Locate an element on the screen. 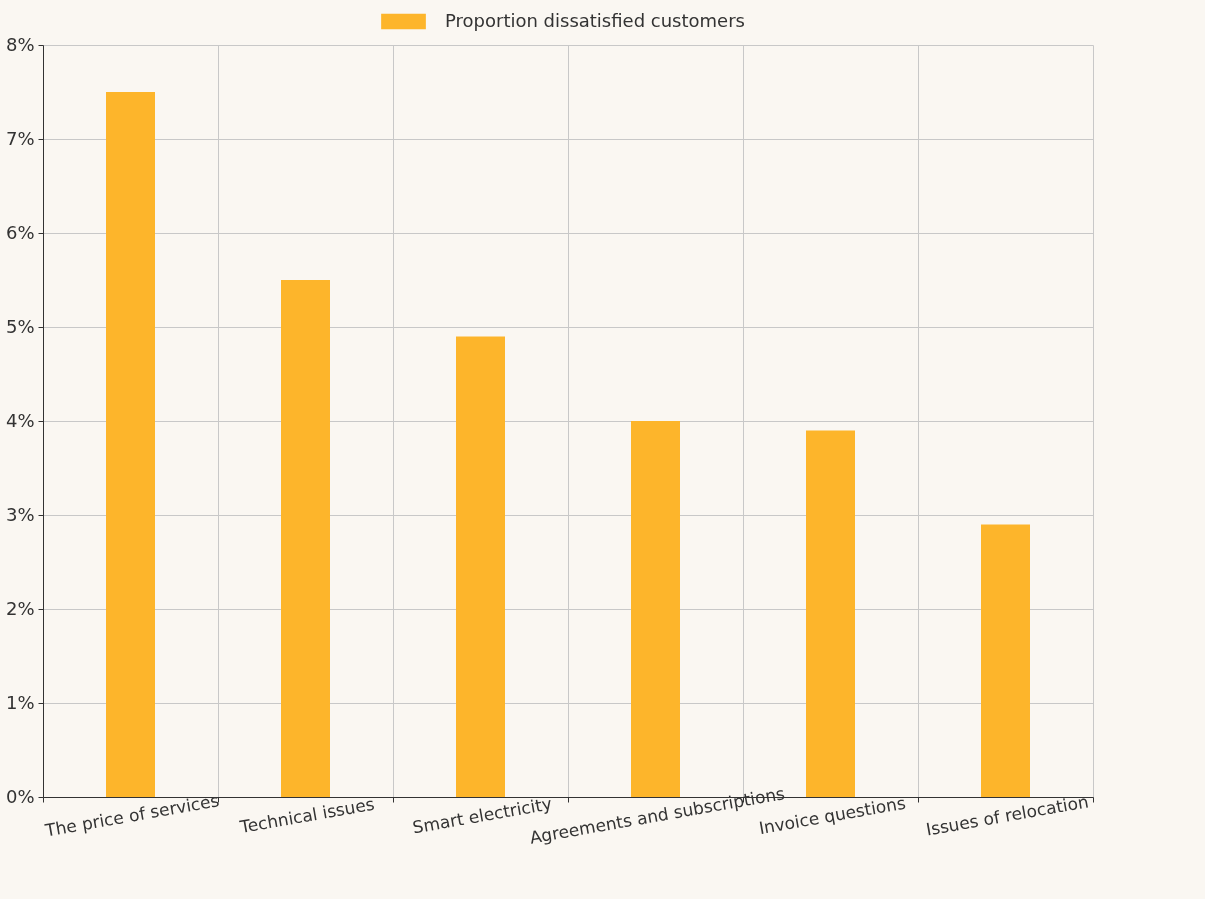 The image size is (1205, 899). legend-label: Proportion dissatisfied customers is located at coordinates (595, 20).